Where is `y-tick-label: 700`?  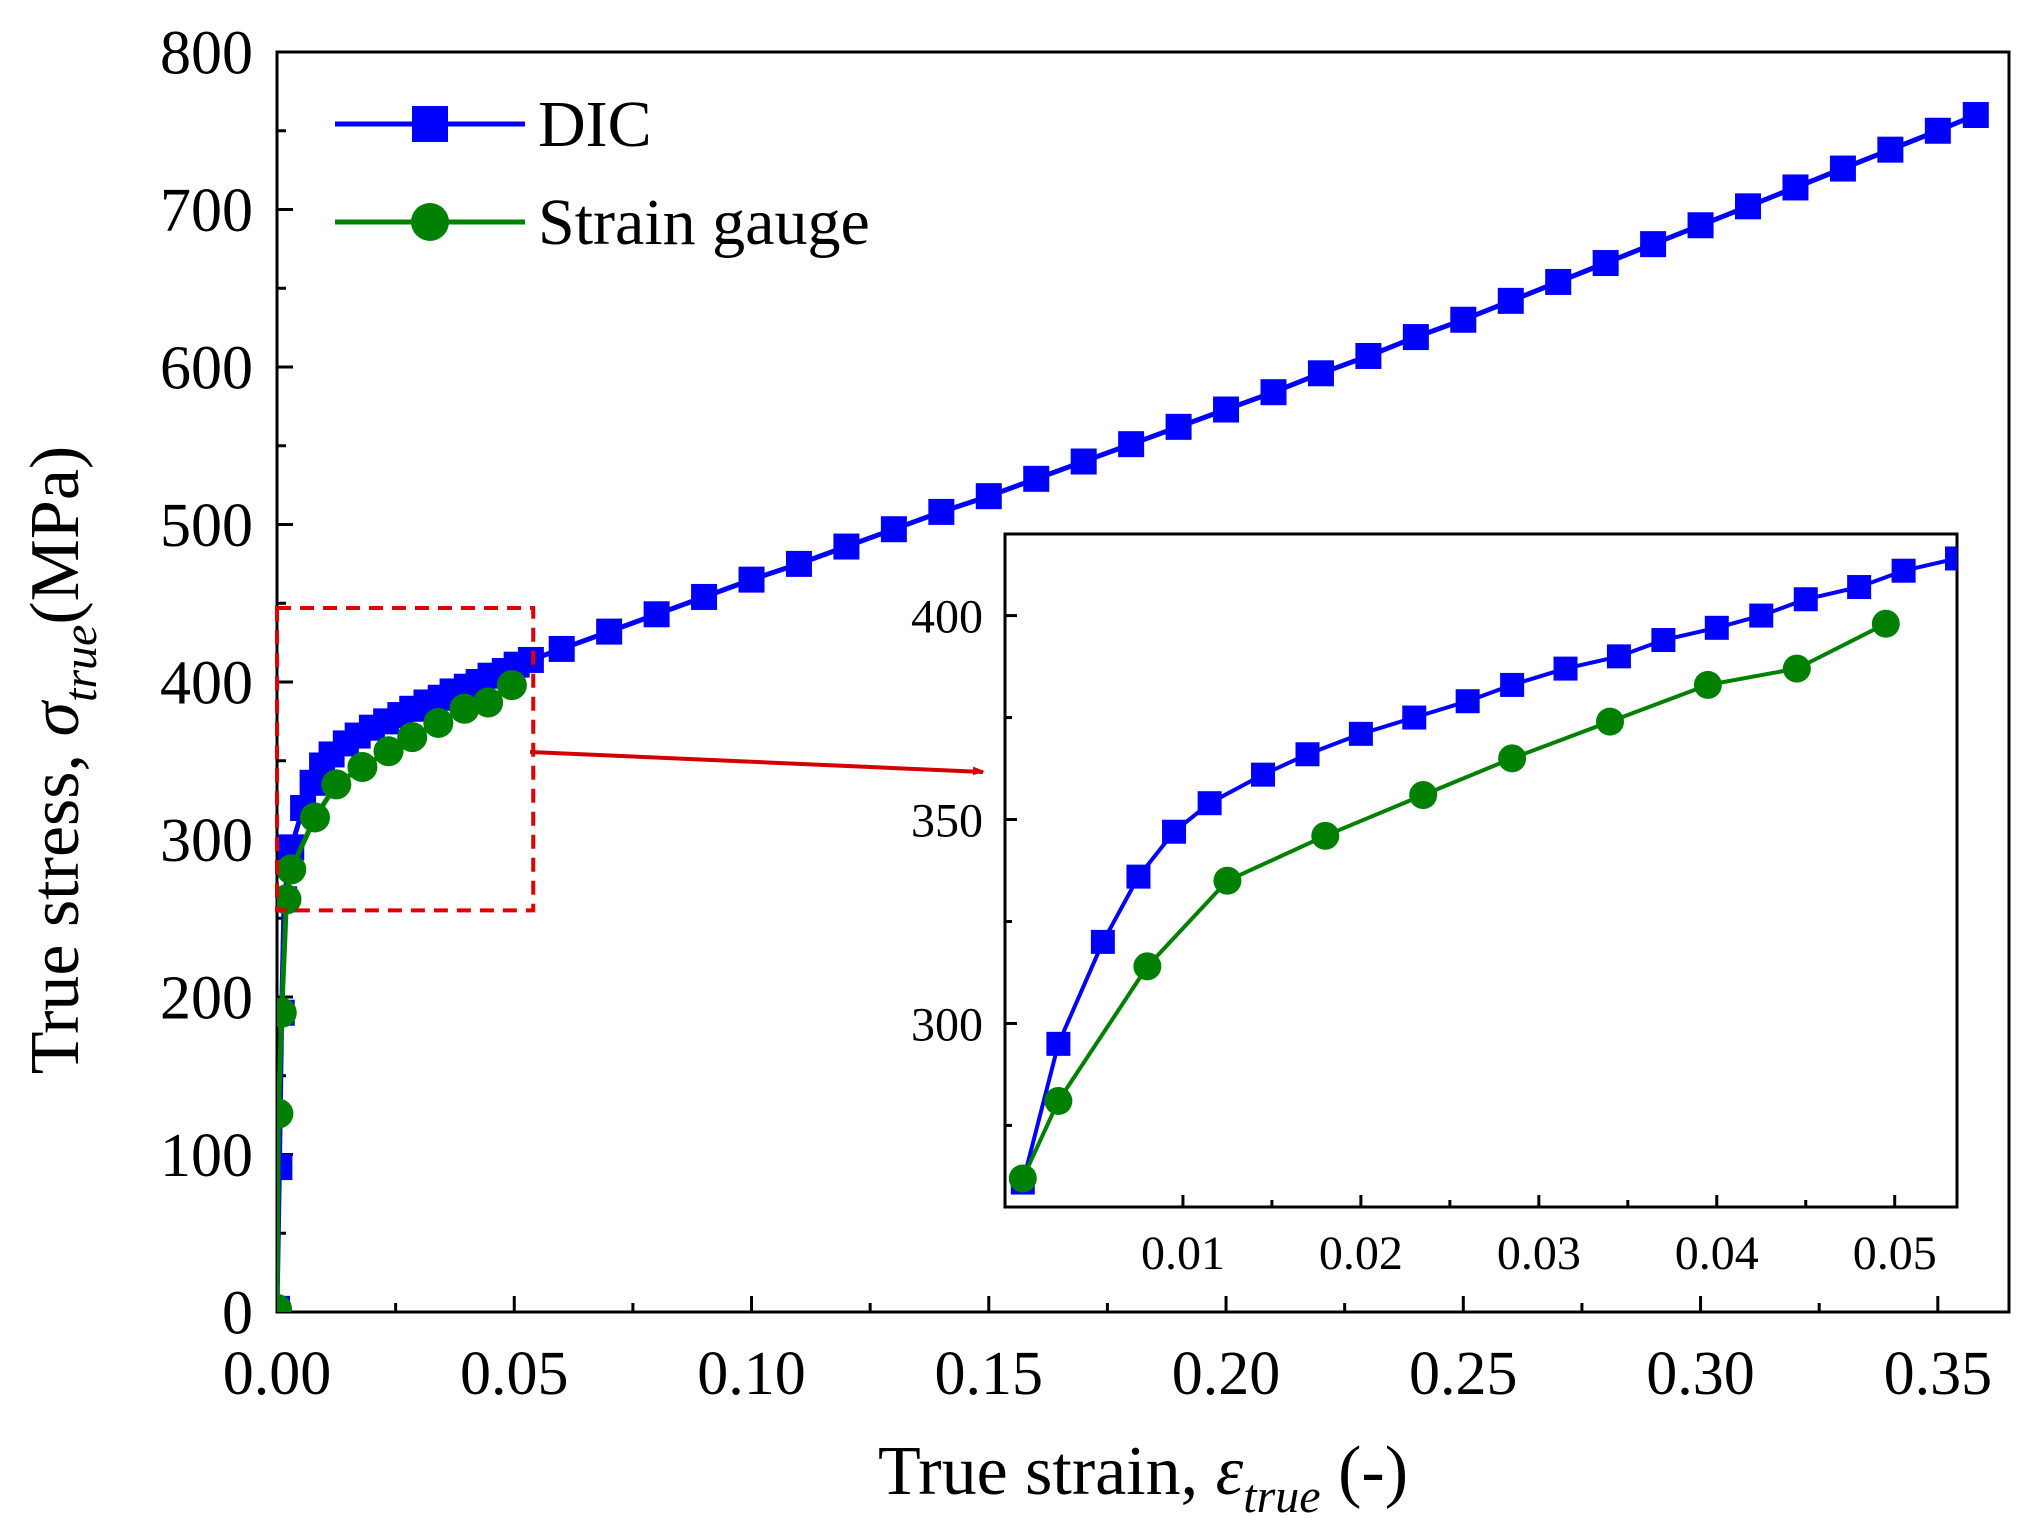 y-tick-label: 700 is located at coordinates (206, 211).